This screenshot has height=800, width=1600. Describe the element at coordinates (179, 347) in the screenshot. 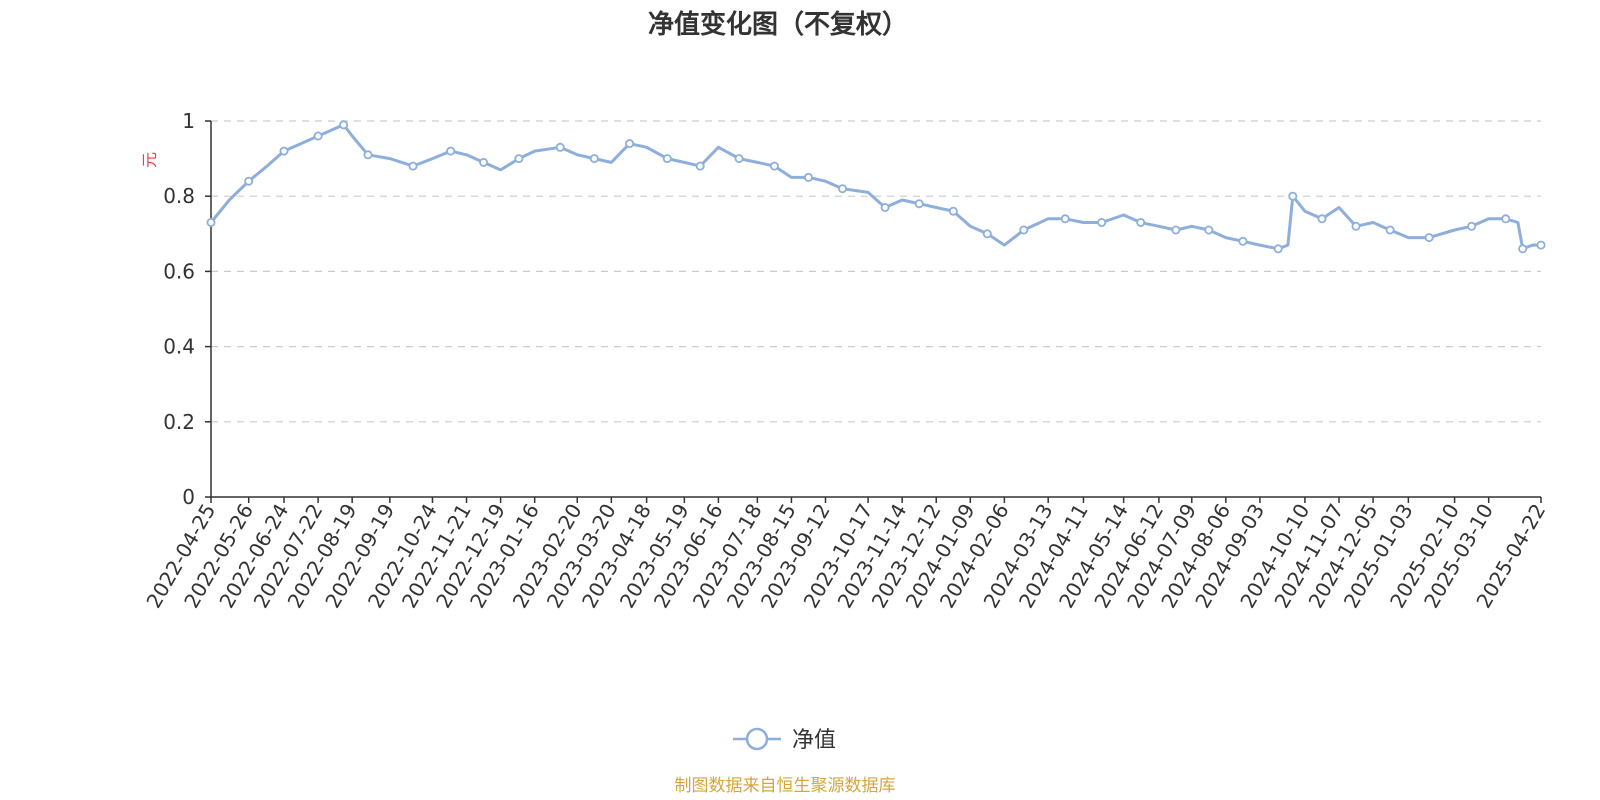

I see `y-tick-label: 0.4` at that location.